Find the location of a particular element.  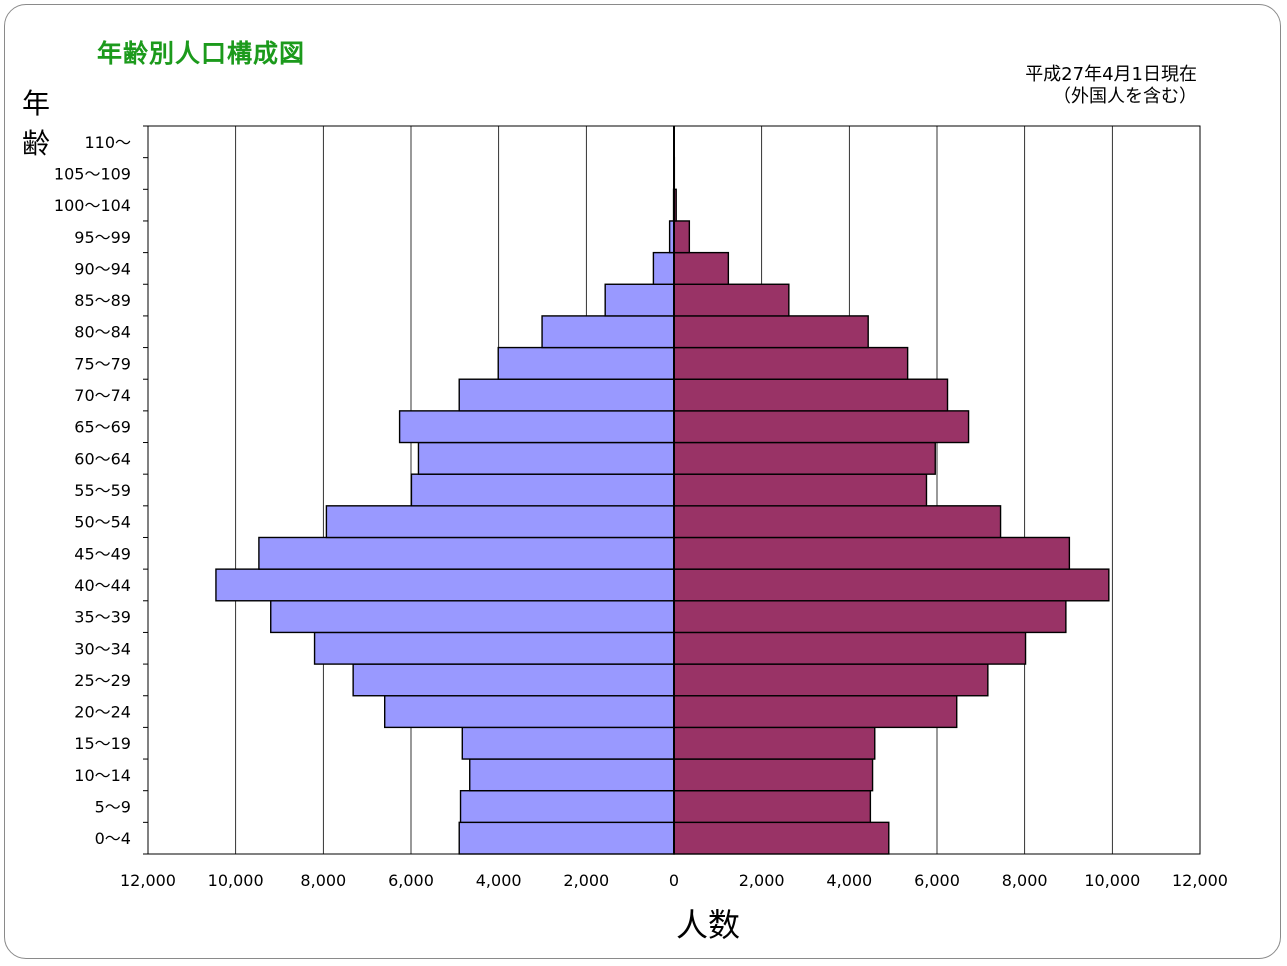

y-tick-label: 65～69 is located at coordinates (102, 427).